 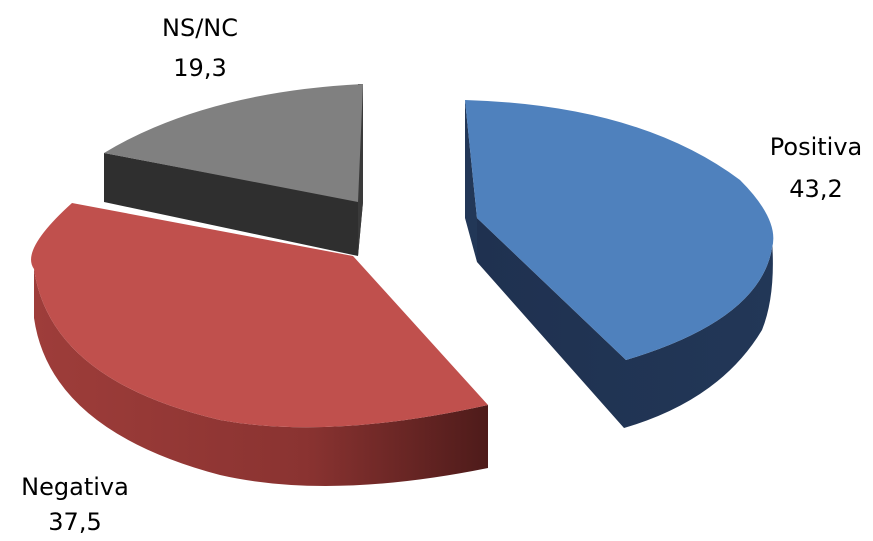 What do you see at coordinates (200, 28) in the screenshot?
I see `label-ns-nc-name: NS/NC` at bounding box center [200, 28].